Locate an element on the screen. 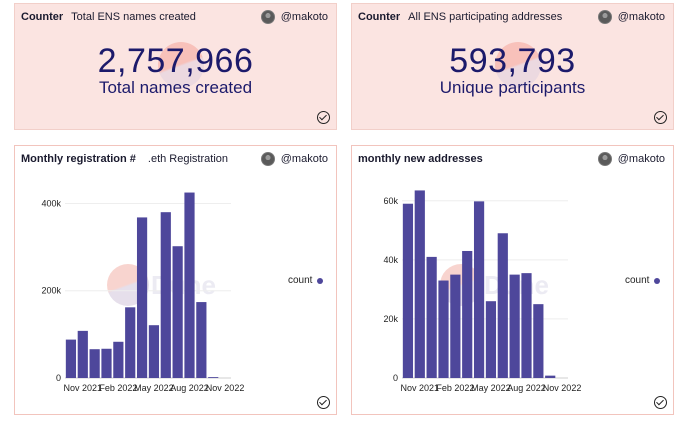 The height and width of the screenshot is (429, 690). card-title: All ENS participating addresses is located at coordinates (485, 17).